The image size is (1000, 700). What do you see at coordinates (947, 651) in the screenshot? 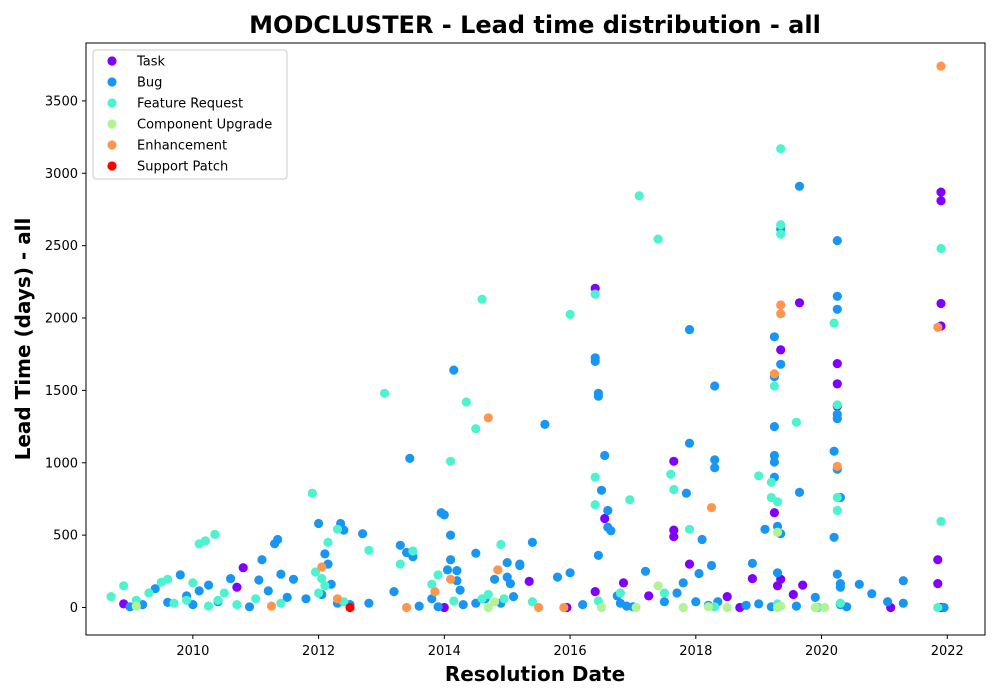
I see `x-tick-label: 2022` at bounding box center [947, 651].